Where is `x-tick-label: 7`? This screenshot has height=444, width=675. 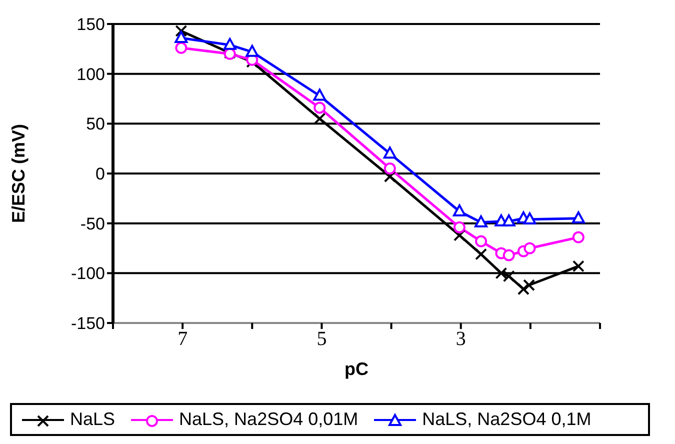
x-tick-label: 7 is located at coordinates (183, 339).